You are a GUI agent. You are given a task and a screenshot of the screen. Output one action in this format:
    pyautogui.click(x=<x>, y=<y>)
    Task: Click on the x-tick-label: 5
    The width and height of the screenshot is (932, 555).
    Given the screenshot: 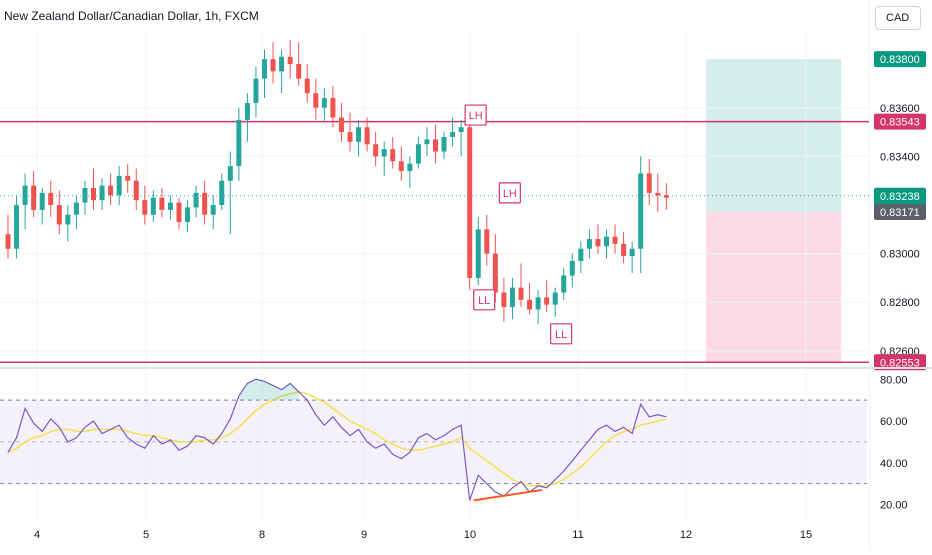 What is the action you would take?
    pyautogui.click(x=146, y=535)
    